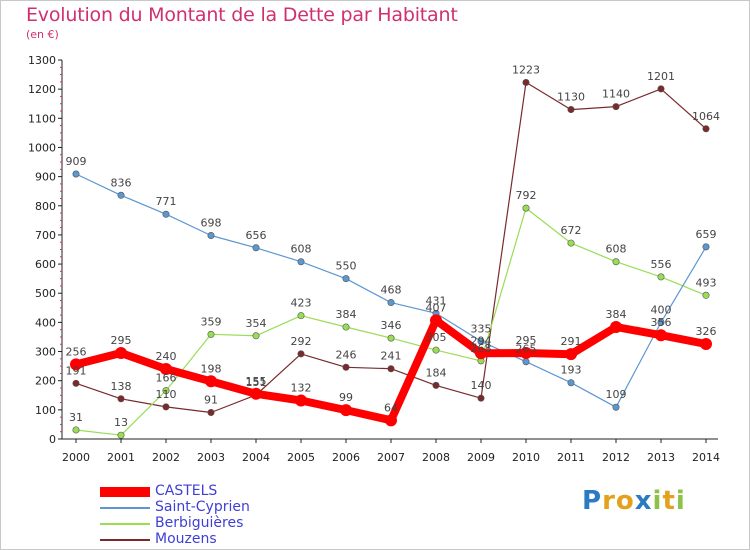 The width and height of the screenshot is (750, 550). I want to click on x-tick-label: 2005, so click(301, 457).